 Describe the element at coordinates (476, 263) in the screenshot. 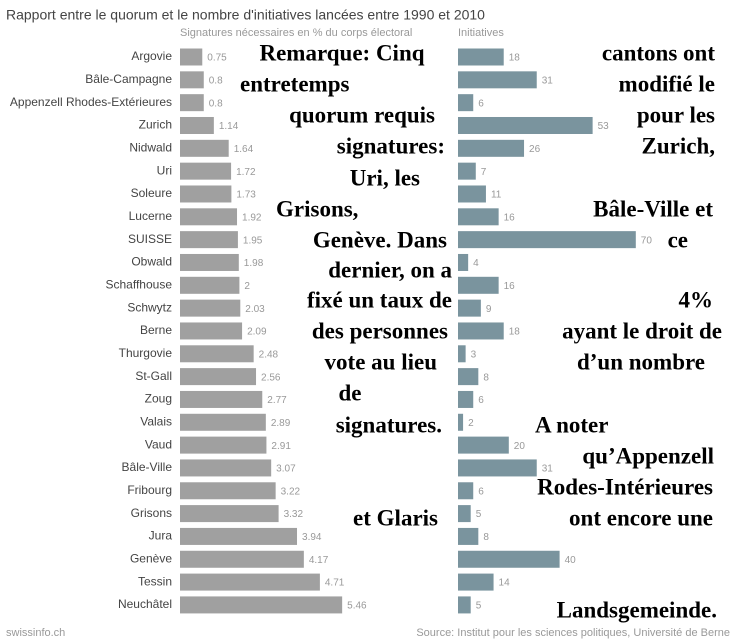

I see `value-label: 4` at that location.